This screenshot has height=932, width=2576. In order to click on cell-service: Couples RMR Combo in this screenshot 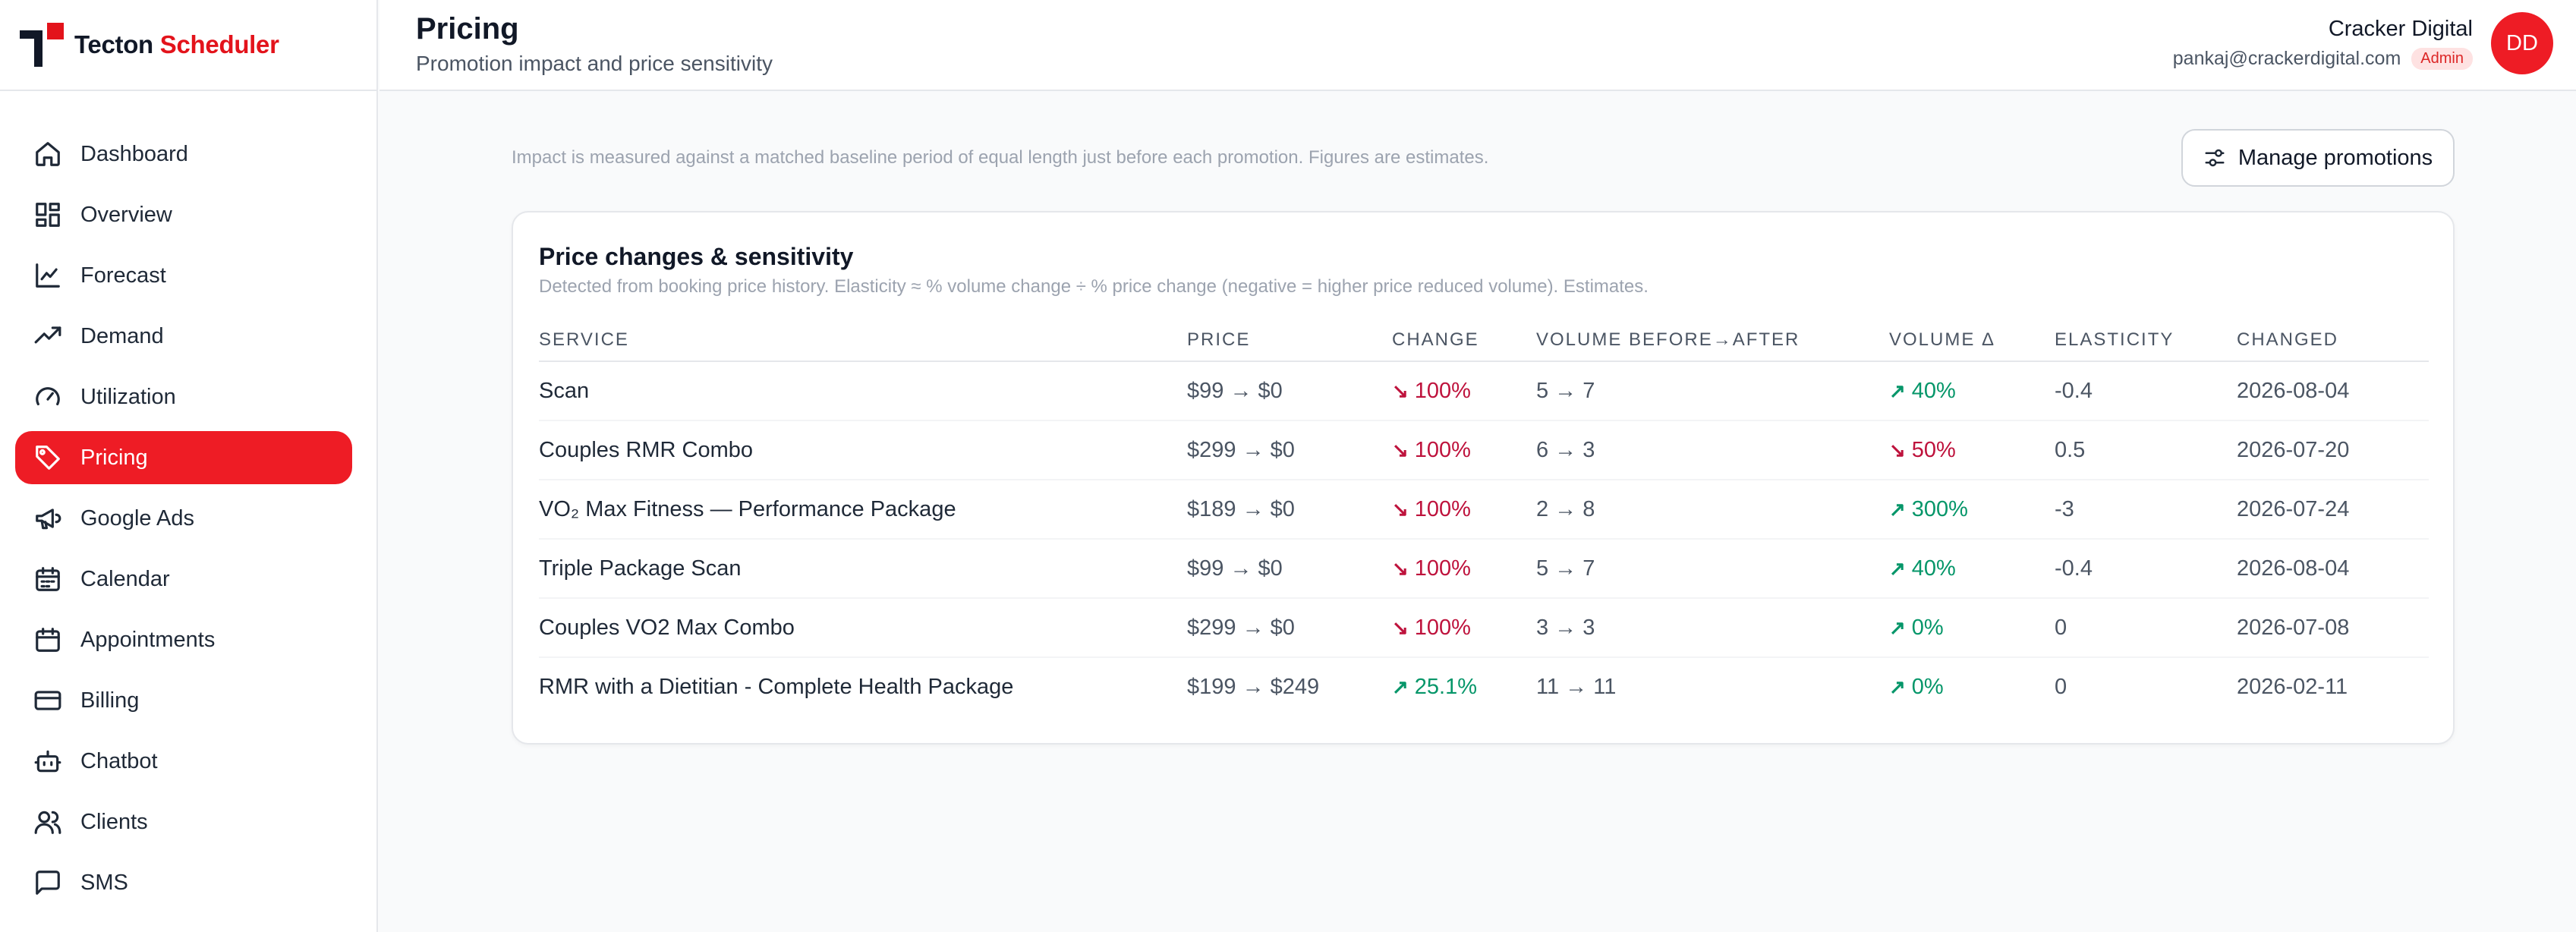, I will do `click(863, 450)`.